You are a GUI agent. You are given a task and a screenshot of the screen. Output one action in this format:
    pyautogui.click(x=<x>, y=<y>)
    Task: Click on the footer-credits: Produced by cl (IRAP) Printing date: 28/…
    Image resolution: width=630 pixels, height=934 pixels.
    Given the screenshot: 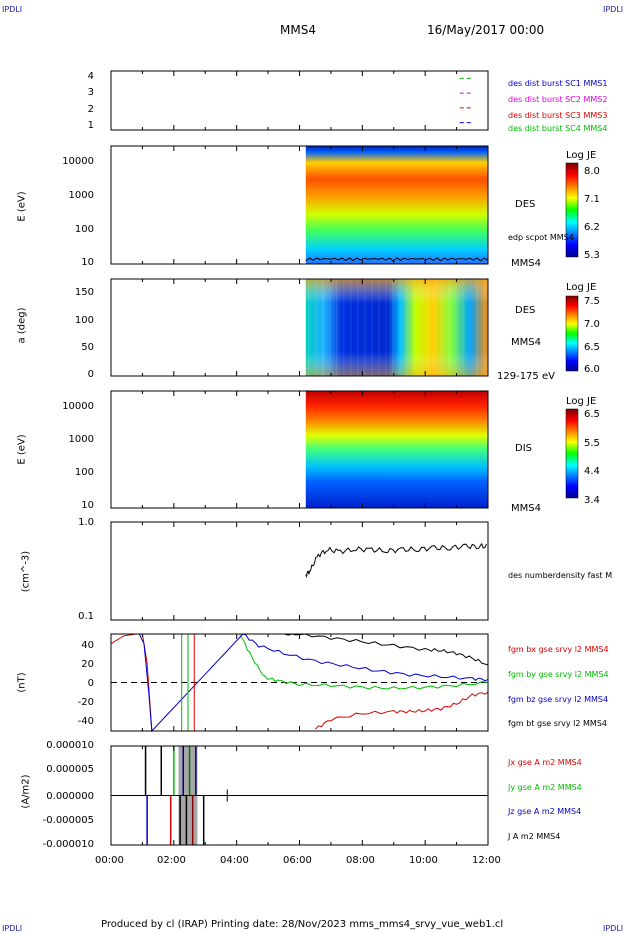 What is the action you would take?
    pyautogui.click(x=302, y=924)
    